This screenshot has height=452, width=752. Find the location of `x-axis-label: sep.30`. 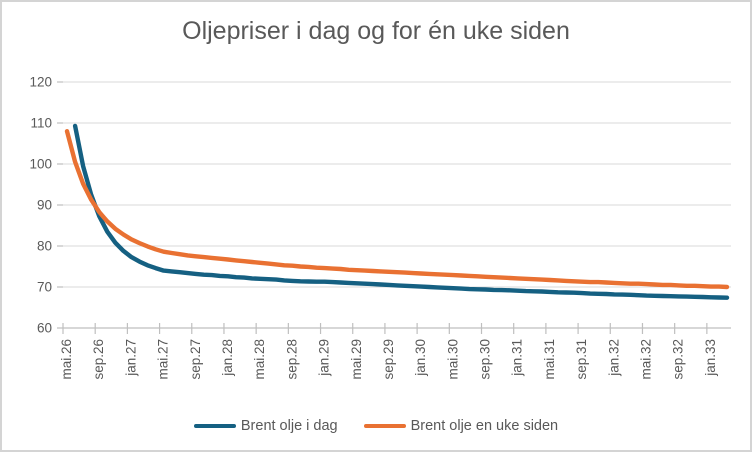

x-axis-label: sep.30 is located at coordinates (485, 359).